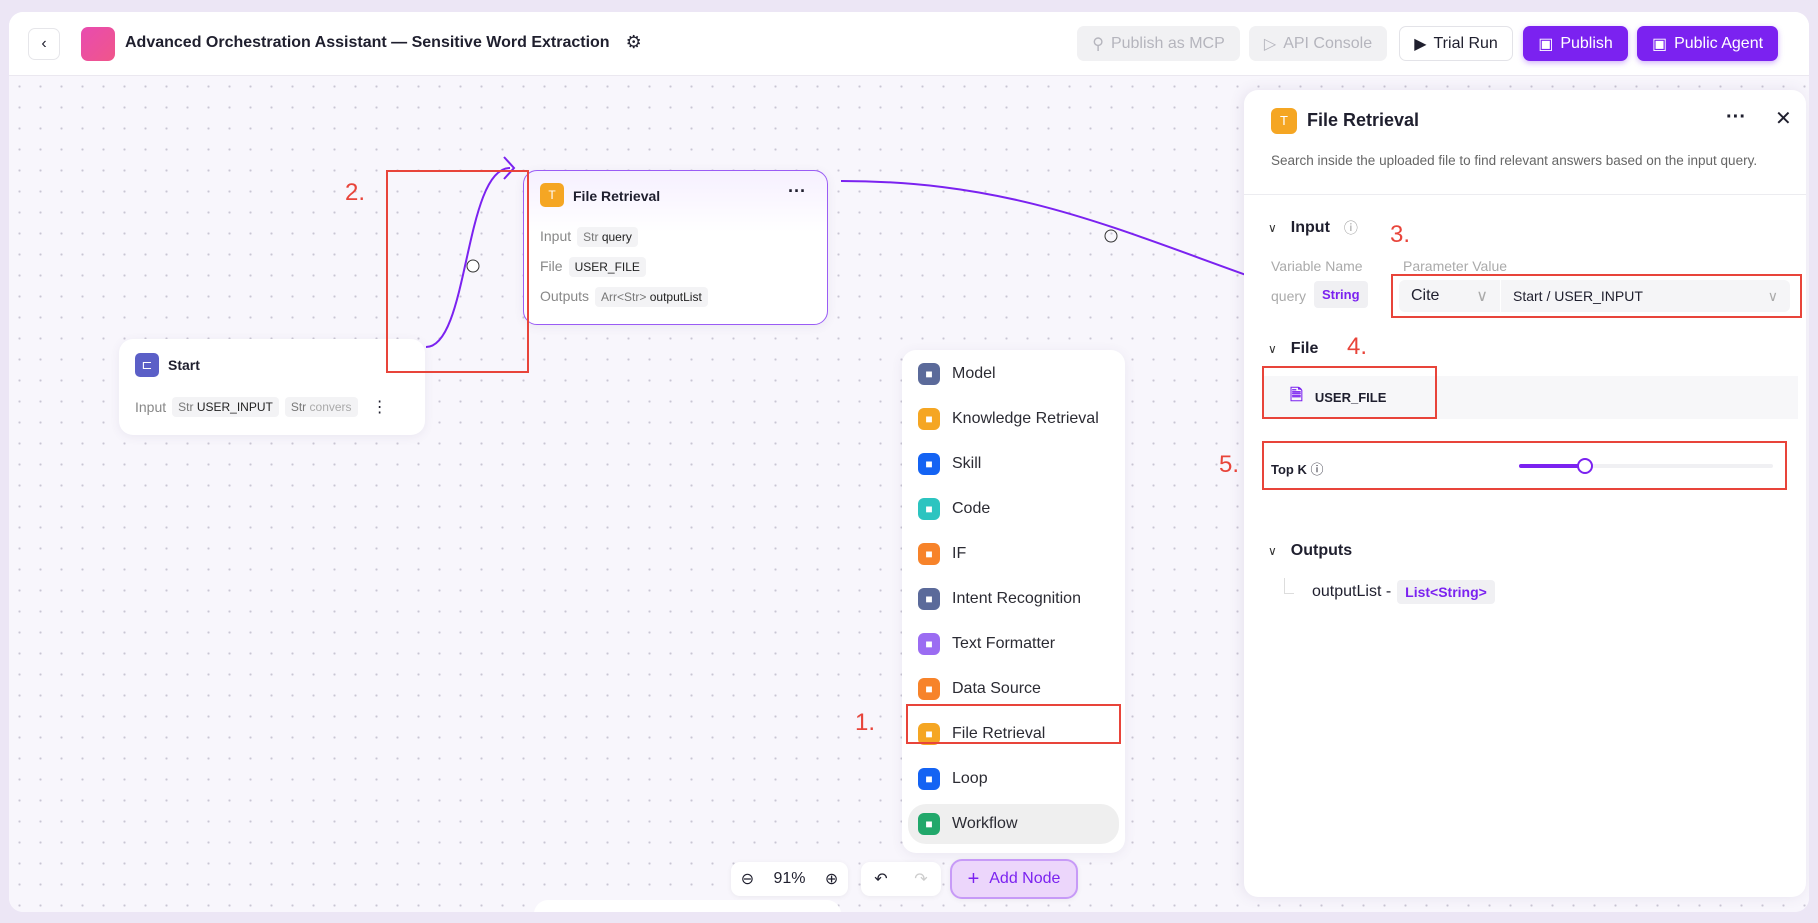 This screenshot has width=1818, height=923. I want to click on input-section-header: ∨ Input ⓘ, so click(1313, 227).